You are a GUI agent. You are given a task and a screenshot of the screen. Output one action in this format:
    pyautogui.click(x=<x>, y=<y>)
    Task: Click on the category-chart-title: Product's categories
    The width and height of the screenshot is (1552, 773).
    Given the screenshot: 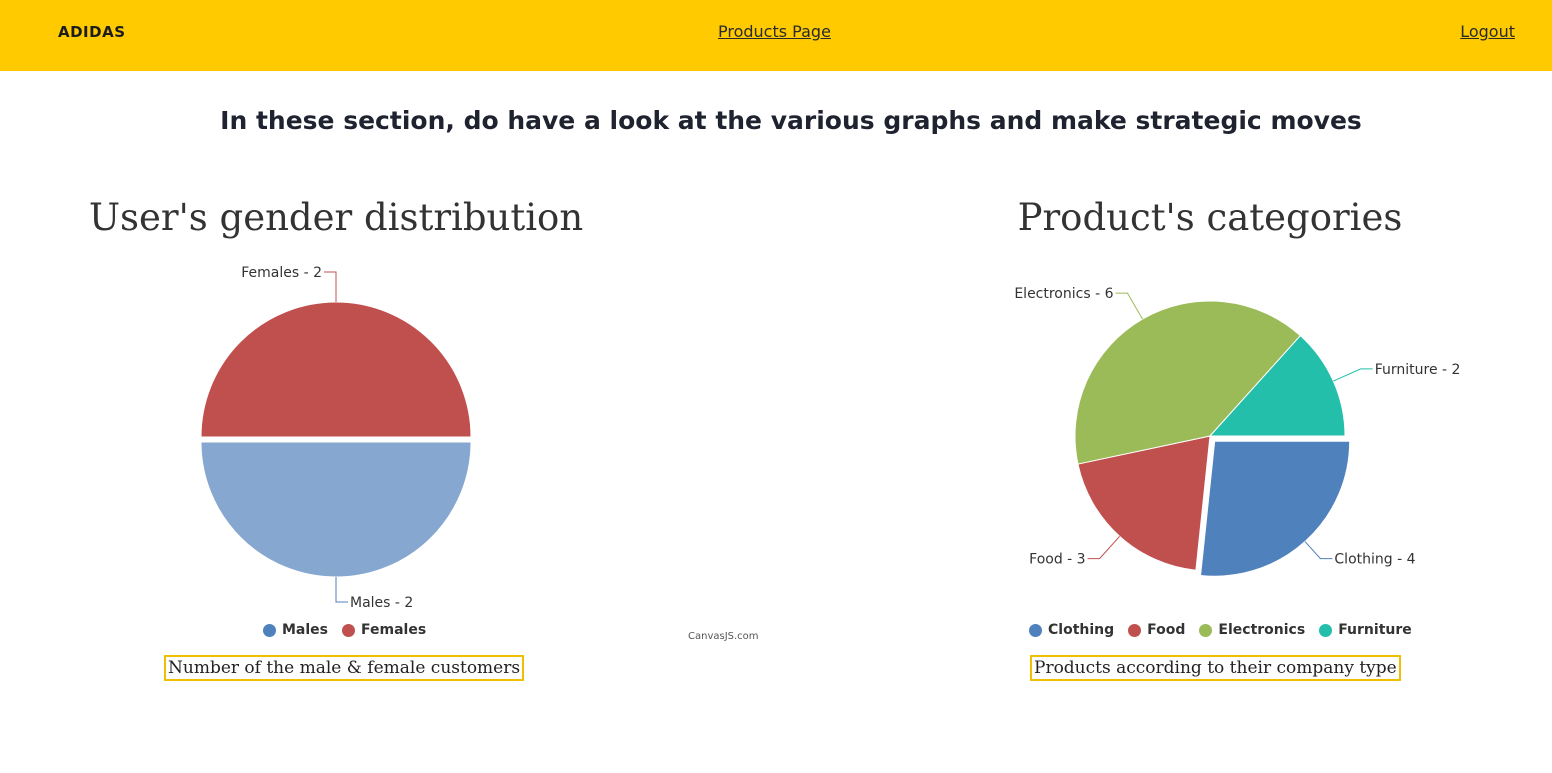 What is the action you would take?
    pyautogui.click(x=1210, y=217)
    